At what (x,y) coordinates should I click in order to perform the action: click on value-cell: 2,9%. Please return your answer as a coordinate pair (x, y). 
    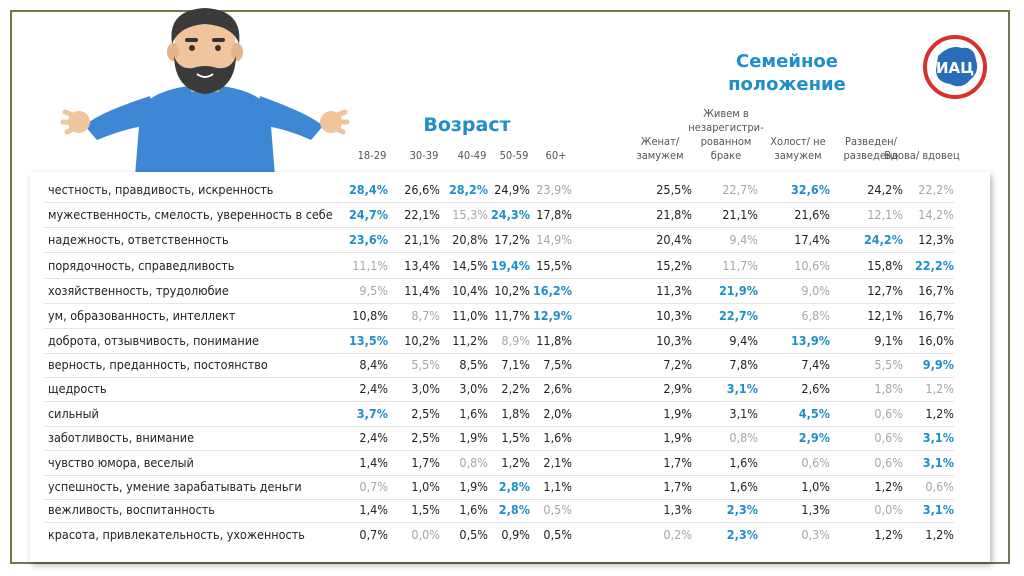
    Looking at the image, I should click on (677, 388).